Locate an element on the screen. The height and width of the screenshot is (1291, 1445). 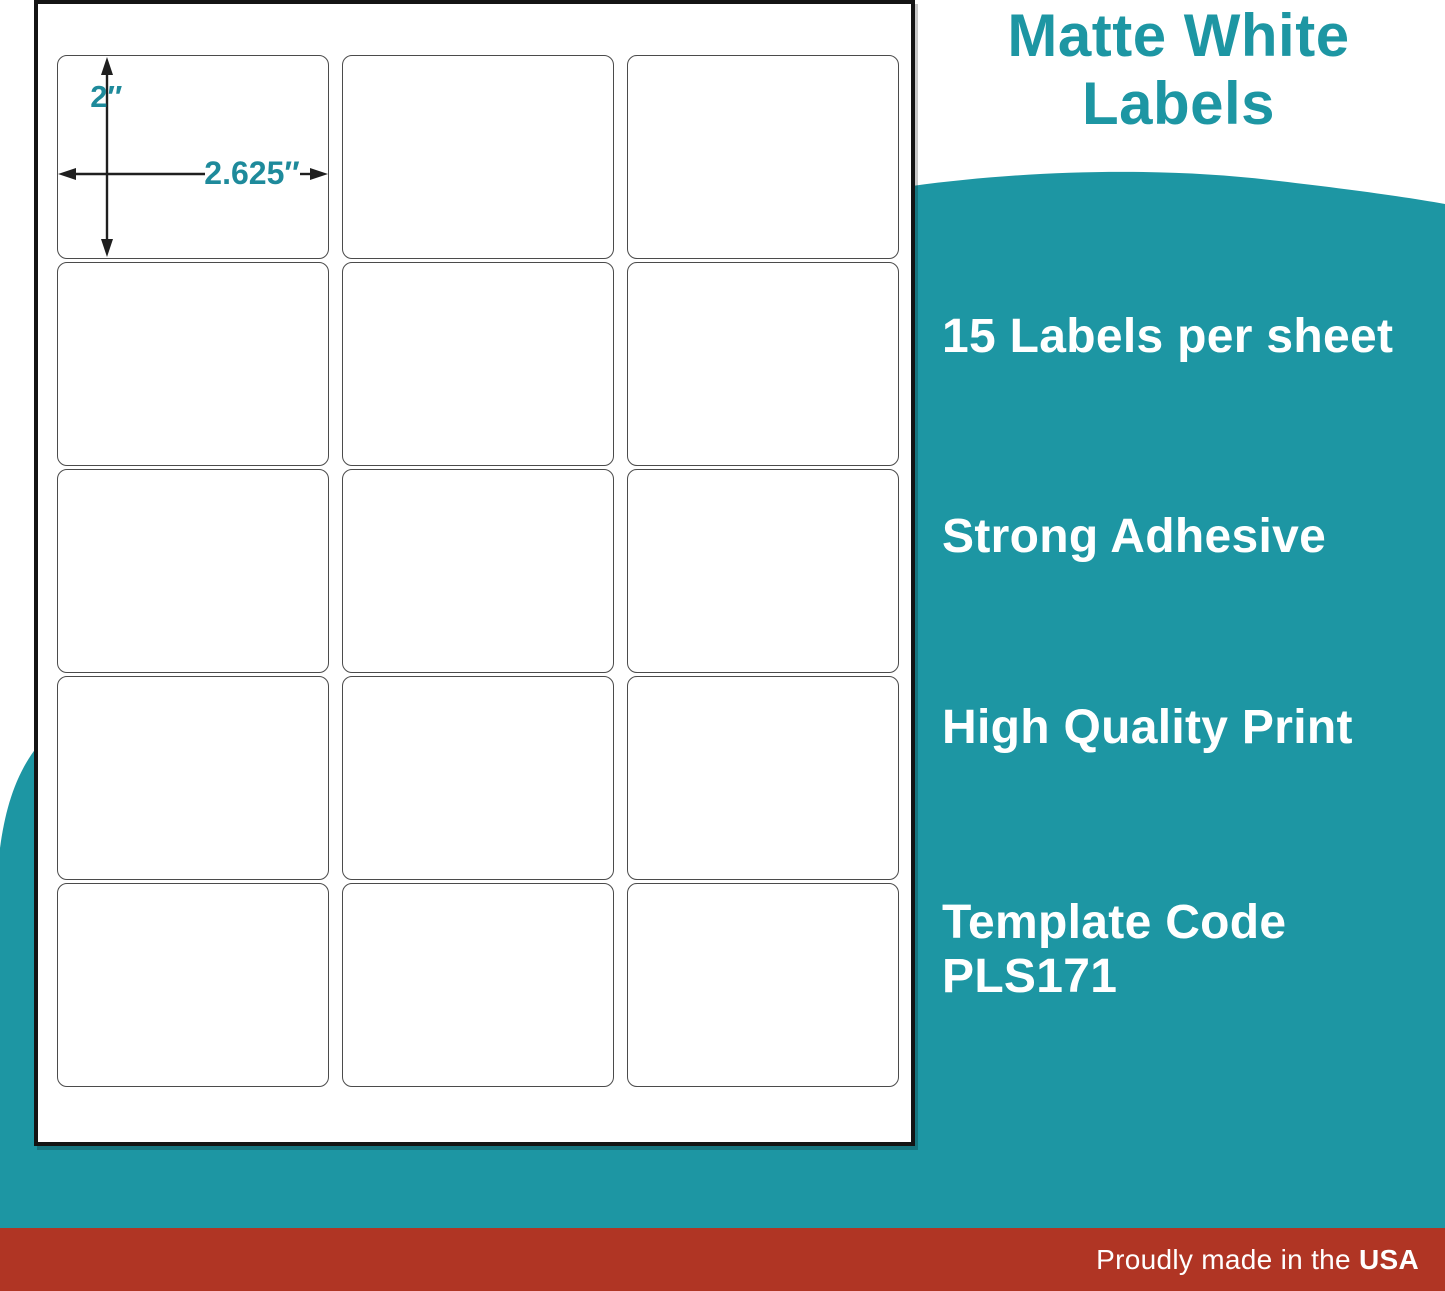
width-dimension-label: 2.625″ is located at coordinates (252, 173).